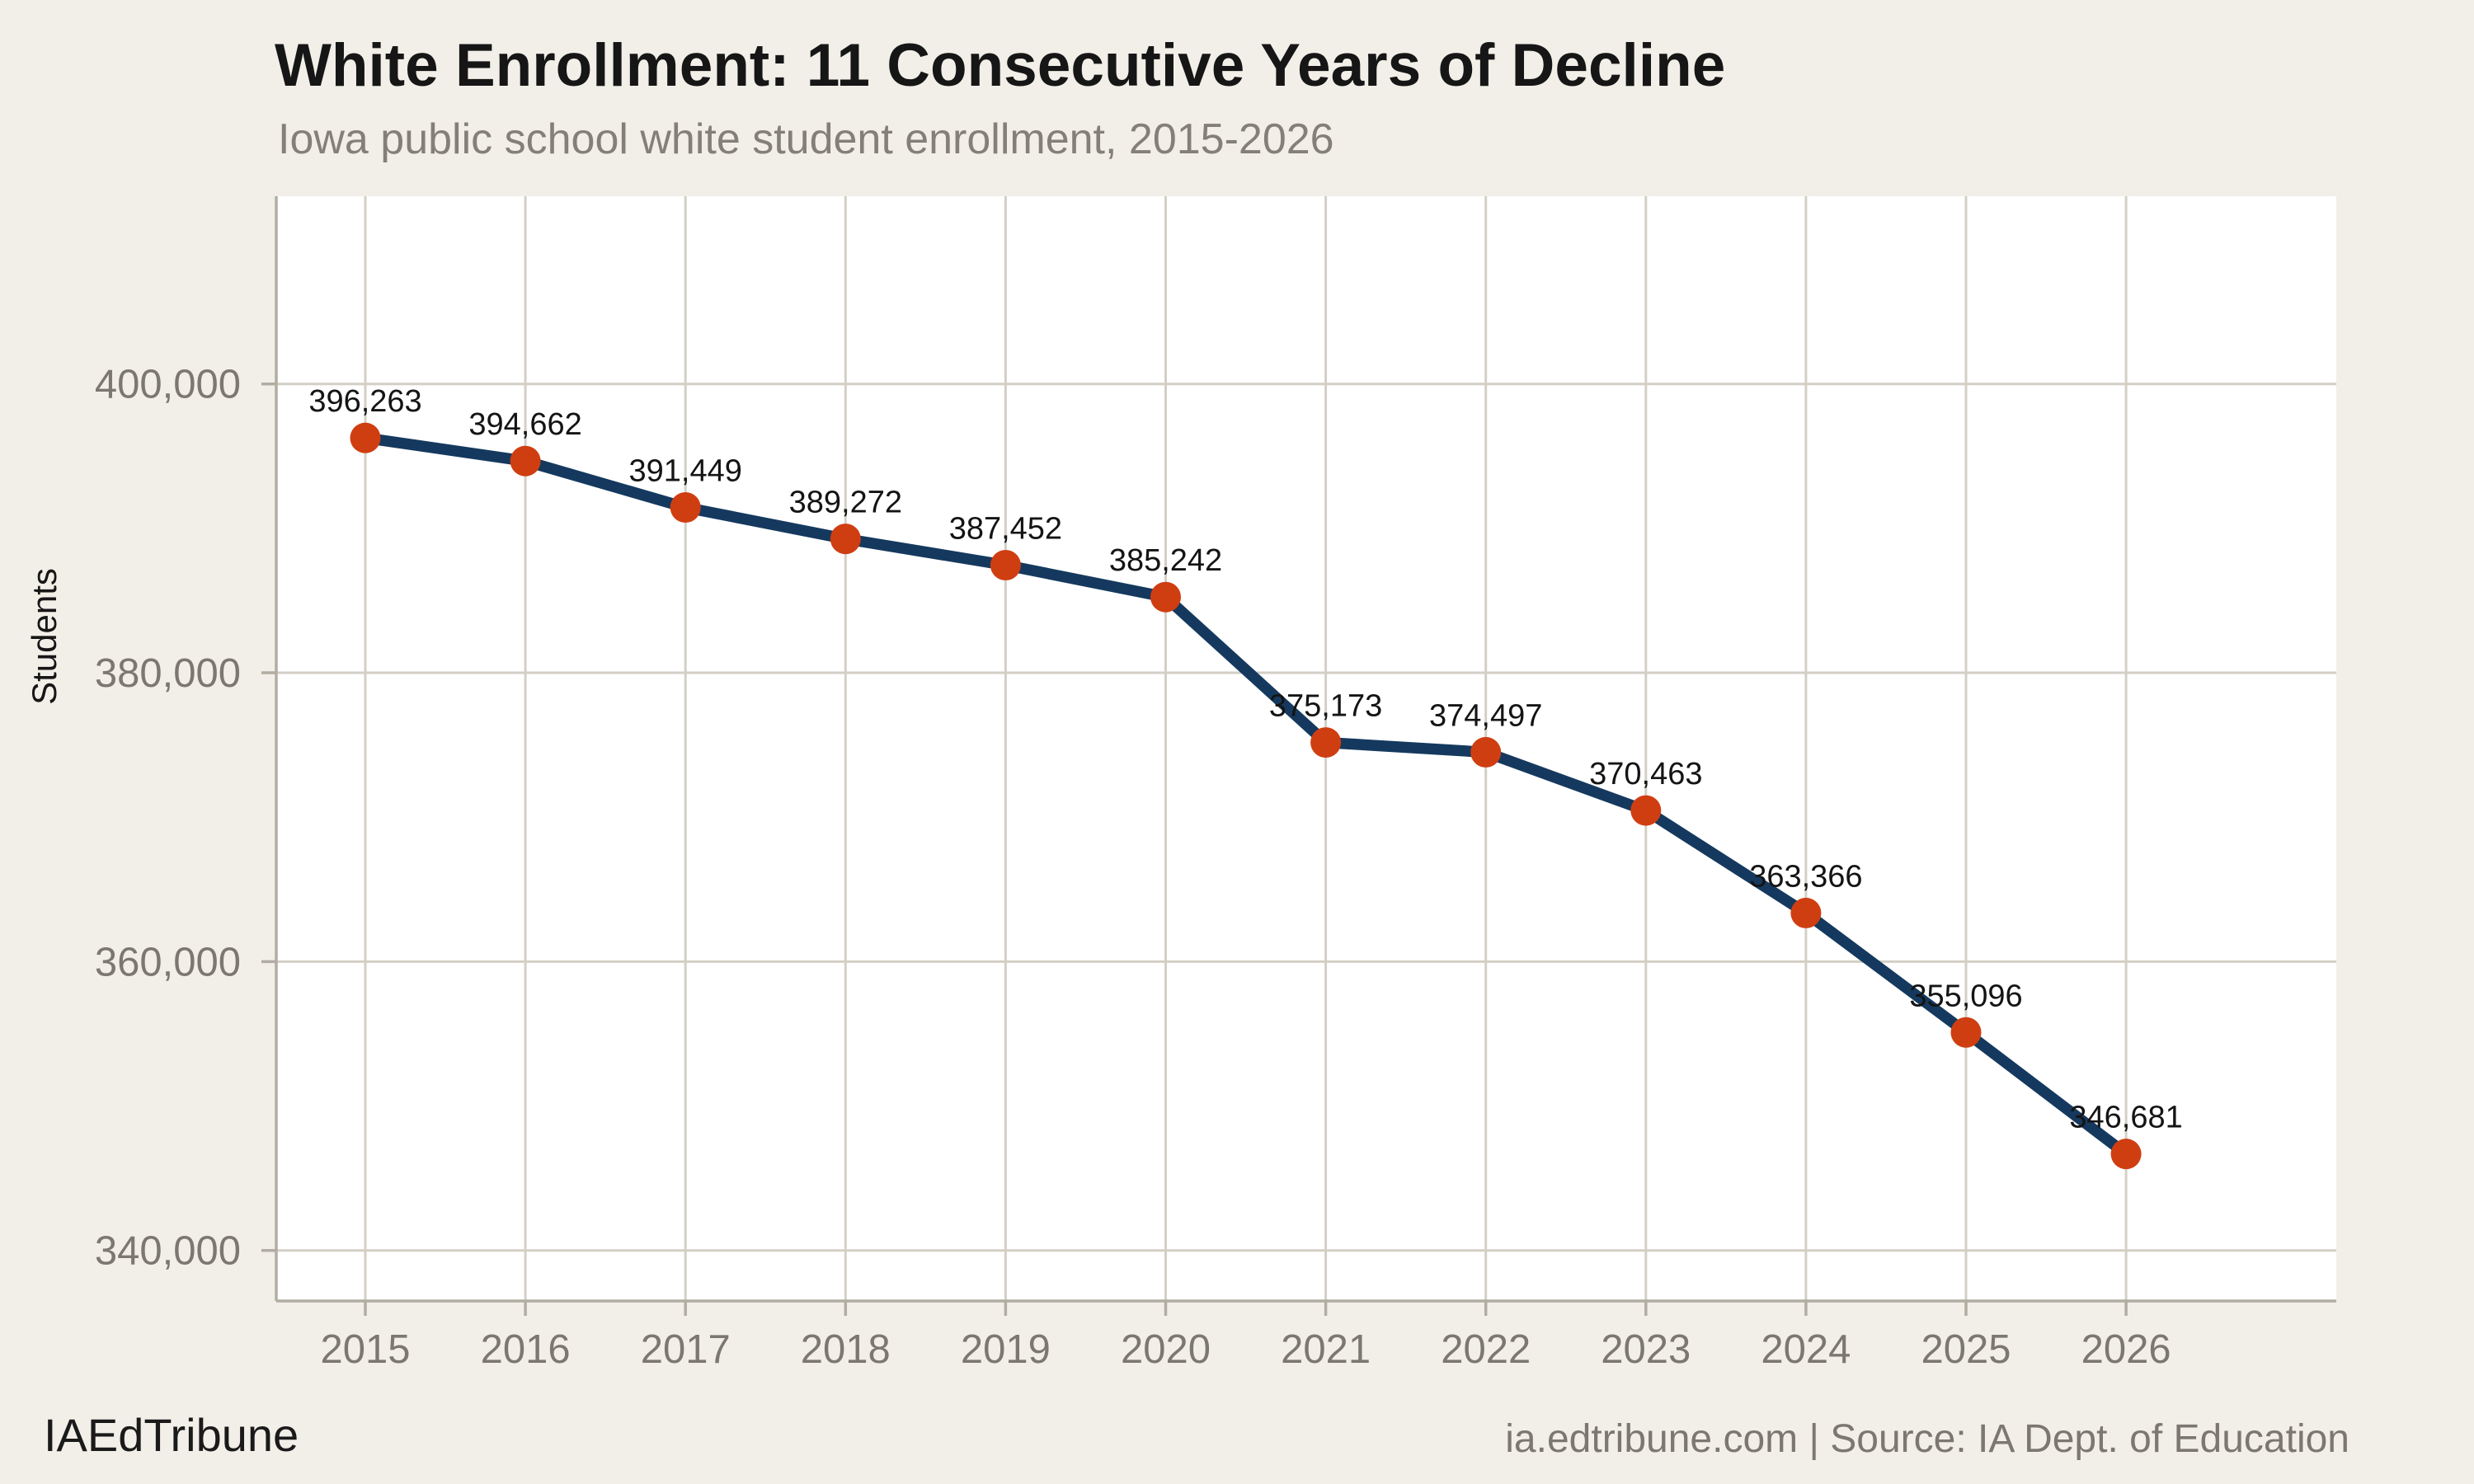  I want to click on y-tick-label: 360,000, so click(168, 962).